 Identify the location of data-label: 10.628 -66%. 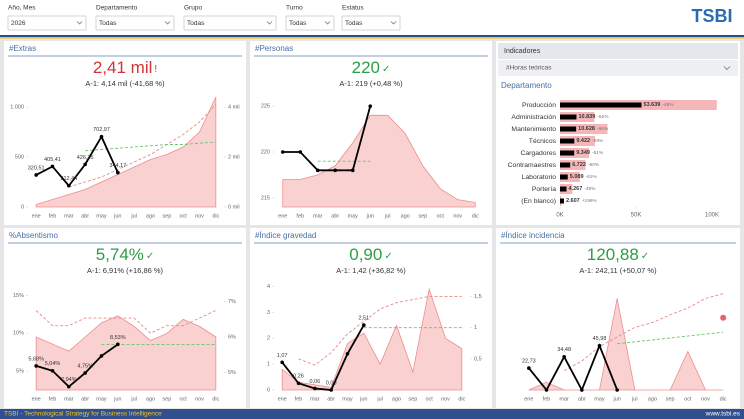
(593, 129).